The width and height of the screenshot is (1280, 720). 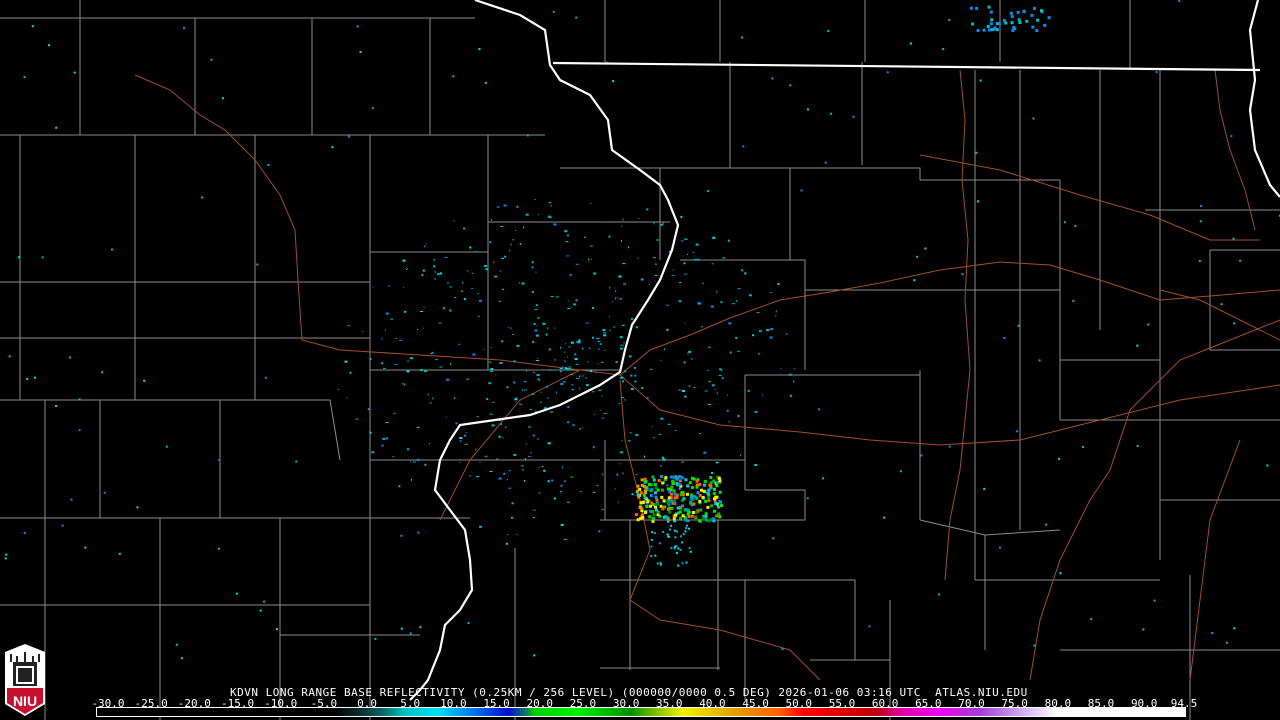 What do you see at coordinates (25, 680) in the screenshot?
I see `niu-logo: NIU` at bounding box center [25, 680].